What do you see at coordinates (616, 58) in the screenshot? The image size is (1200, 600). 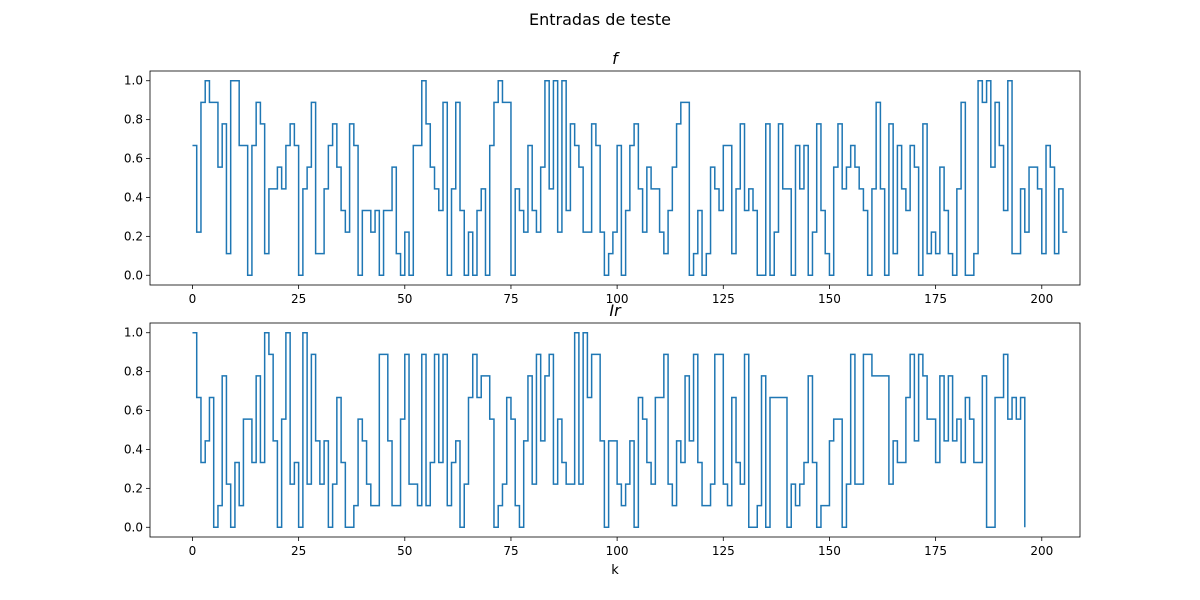 I see `subplot-title-f: f` at bounding box center [616, 58].